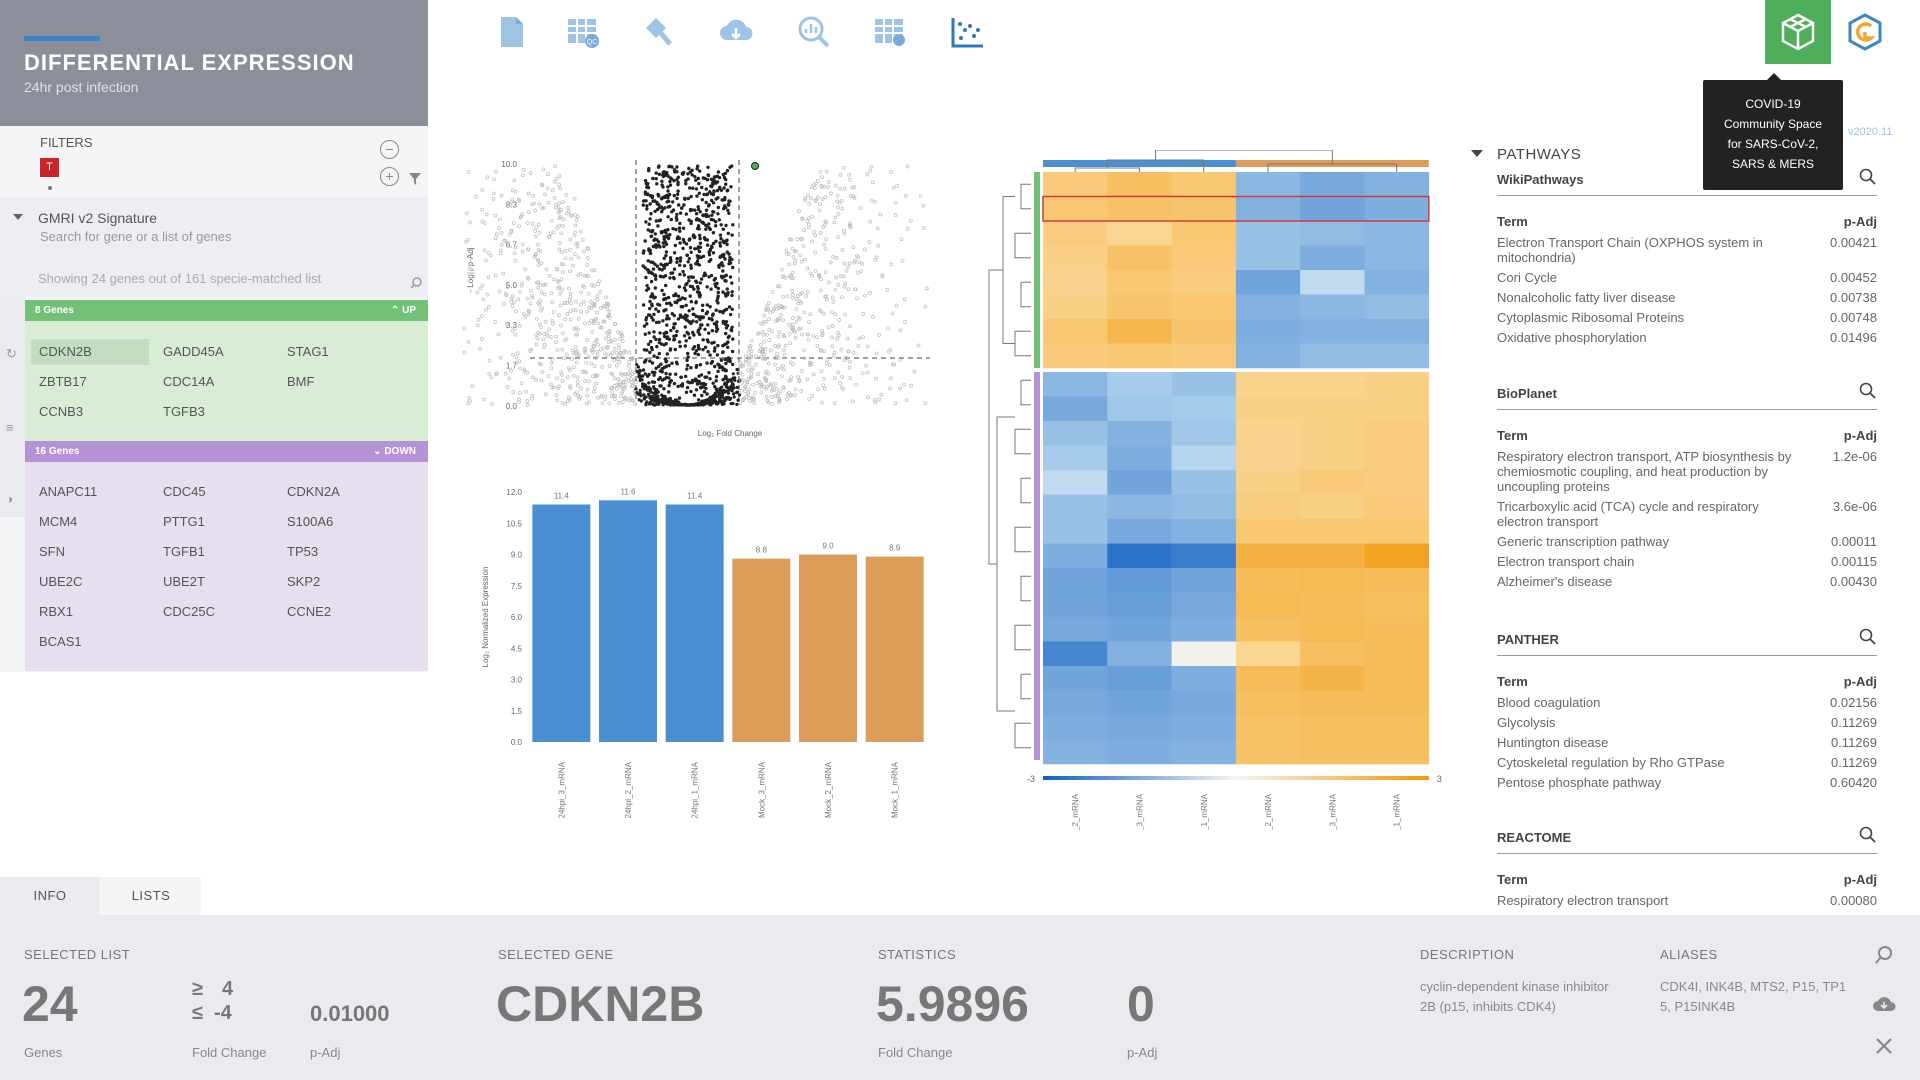  Describe the element at coordinates (1687, 742) in the screenshot. I see `pathway-row: Huntington disease 0.11269` at that location.